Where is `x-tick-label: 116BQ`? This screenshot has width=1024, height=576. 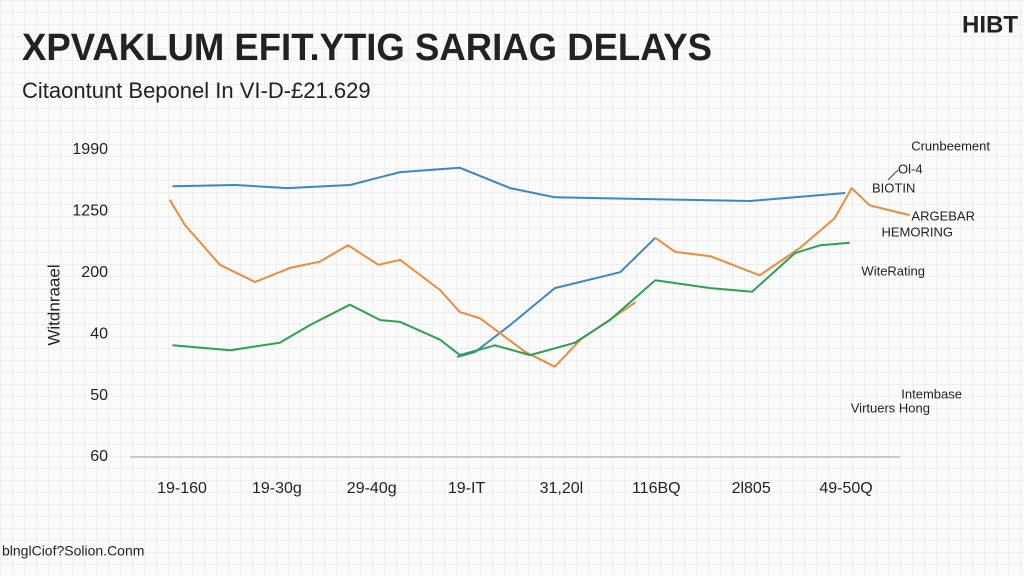 x-tick-label: 116BQ is located at coordinates (656, 488).